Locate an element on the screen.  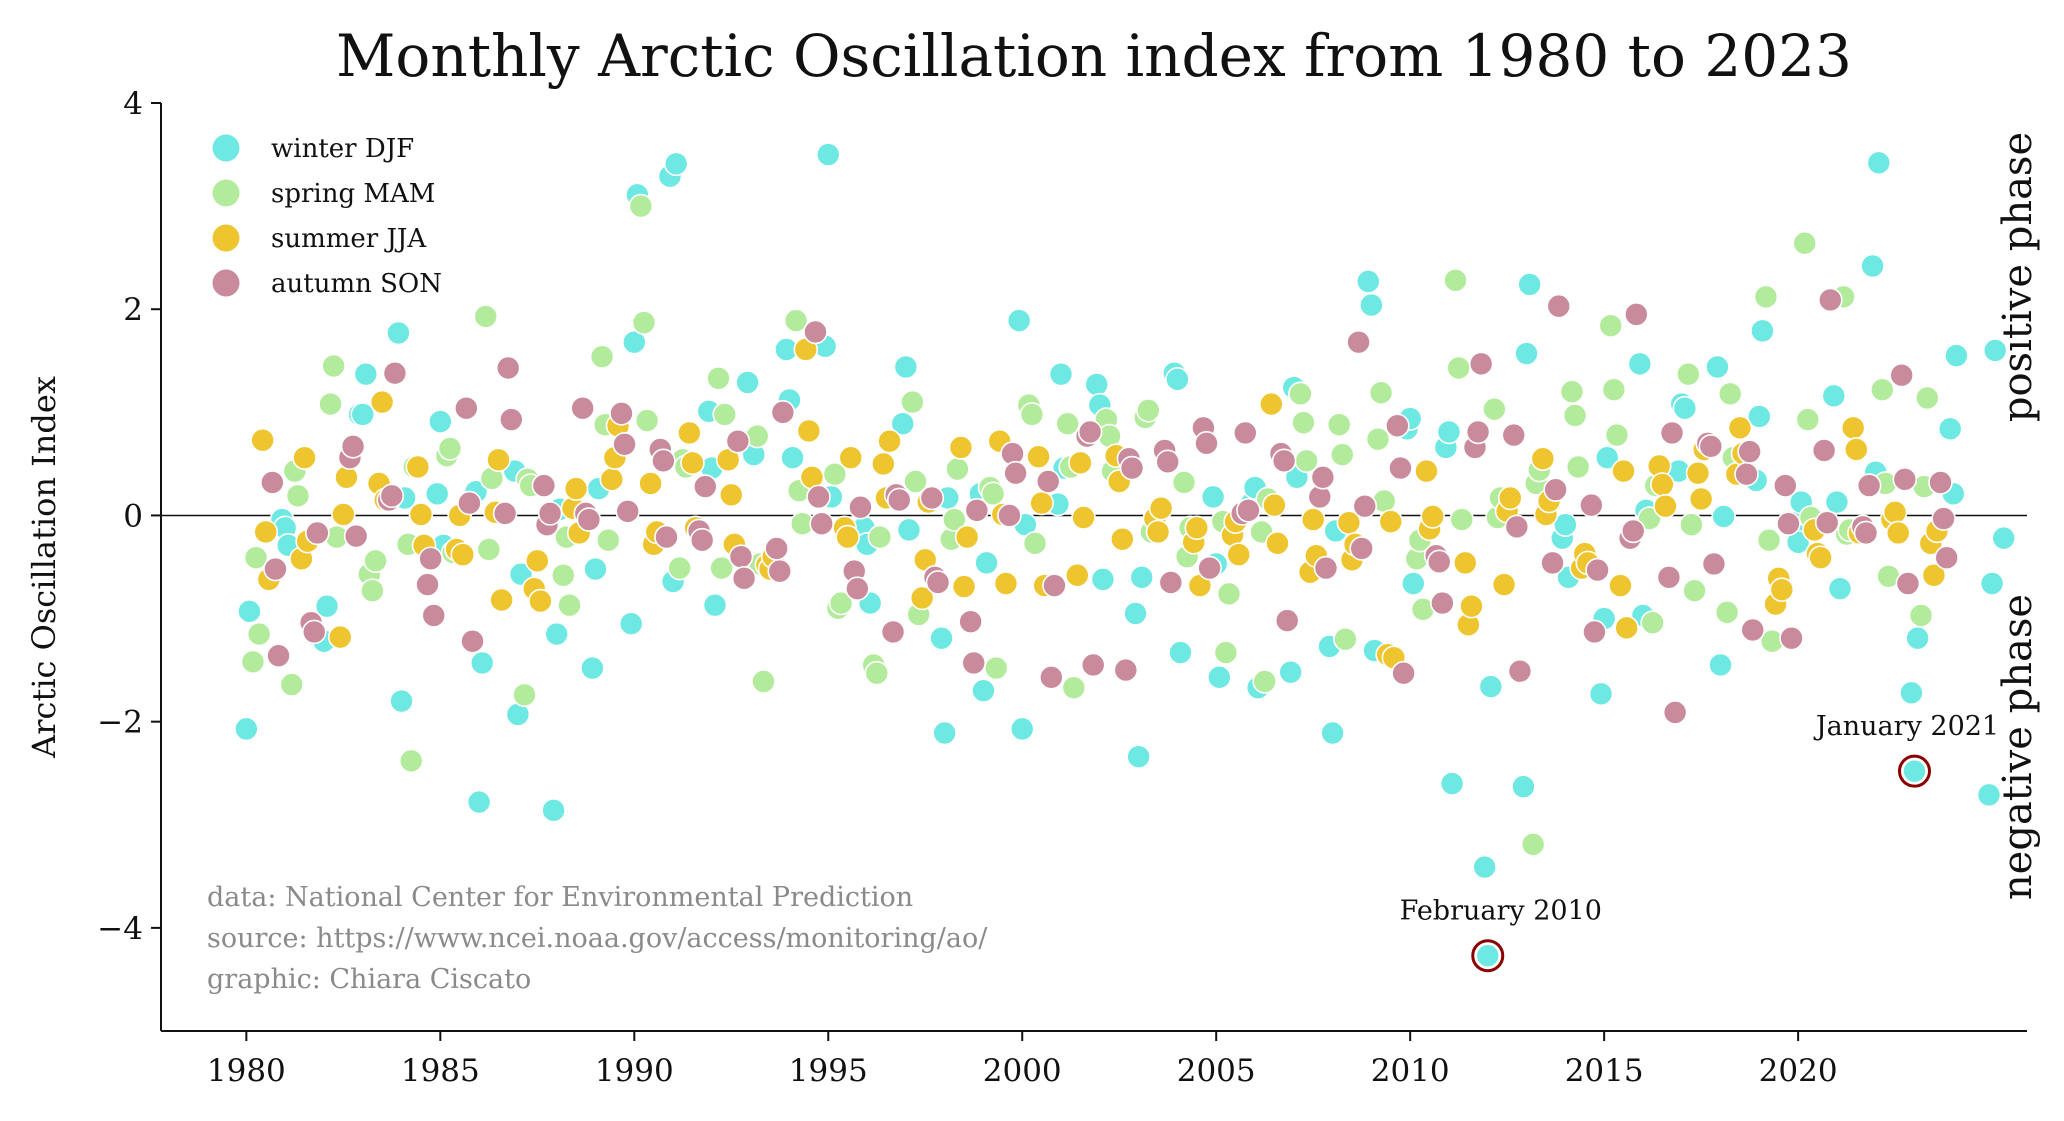
x-tick-label: 2020 is located at coordinates (1798, 1071).